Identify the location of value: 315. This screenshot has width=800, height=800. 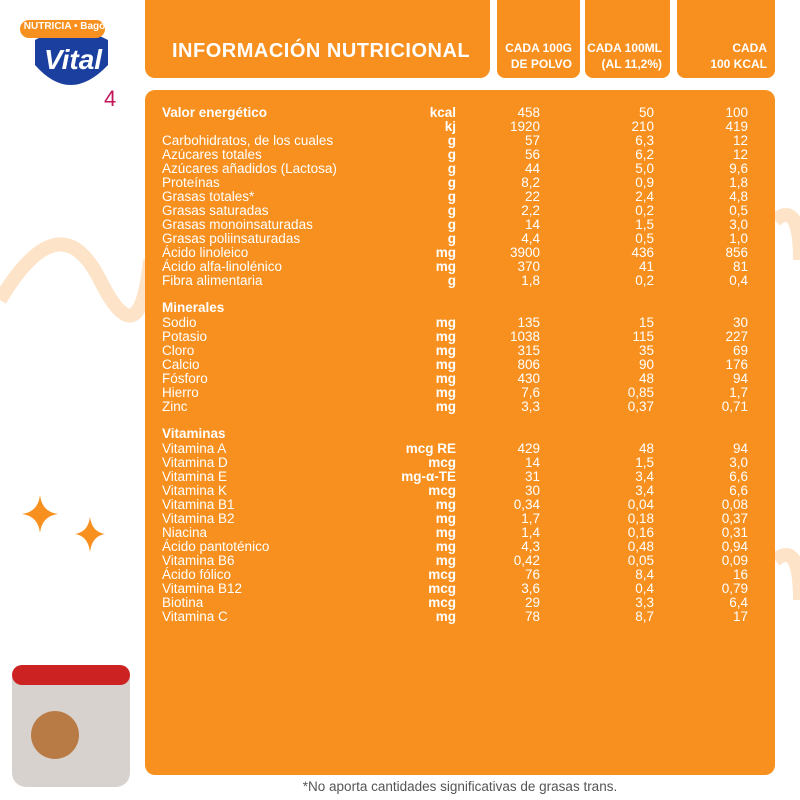
(528, 350).